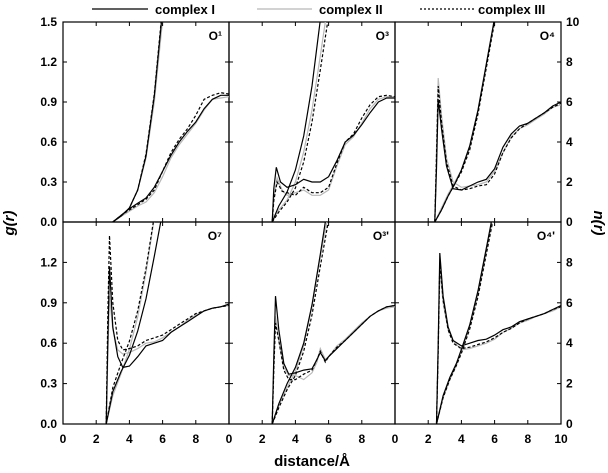 This screenshot has height=473, width=608. What do you see at coordinates (48, 22) in the screenshot?
I see `y-left-tick-label: 1.5` at bounding box center [48, 22].